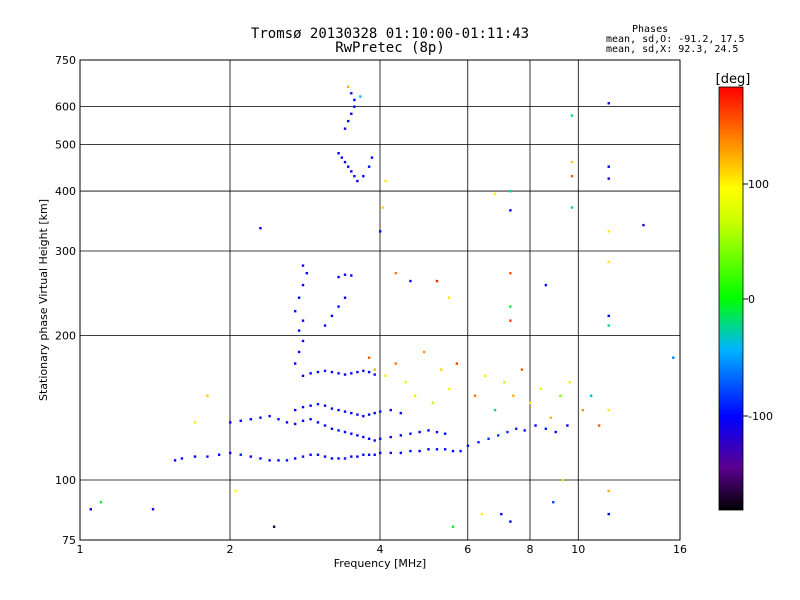  What do you see at coordinates (390, 48) in the screenshot?
I see `chart-title-line-2: RwPretec (8p)` at bounding box center [390, 48].